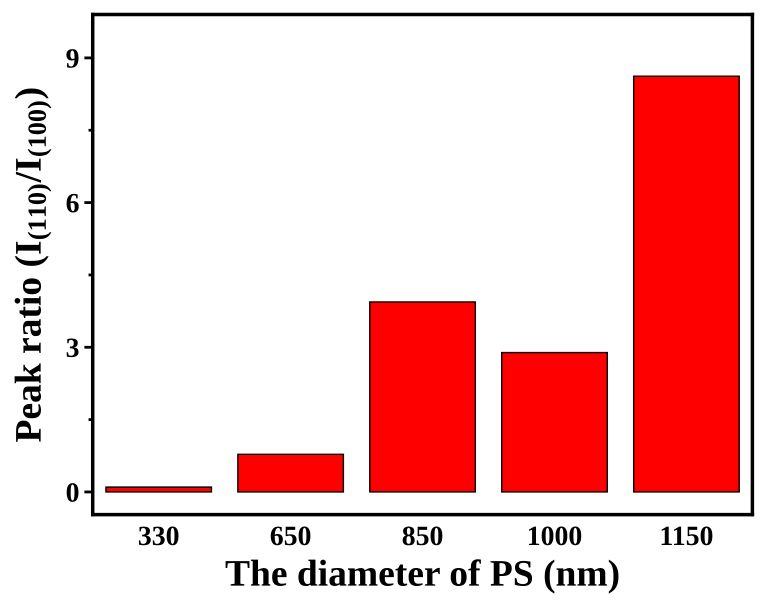 Image resolution: width=760 pixels, height=604 pixels. What do you see at coordinates (422, 576) in the screenshot?
I see `x-axis-title: The diameter of PS (nm)` at bounding box center [422, 576].